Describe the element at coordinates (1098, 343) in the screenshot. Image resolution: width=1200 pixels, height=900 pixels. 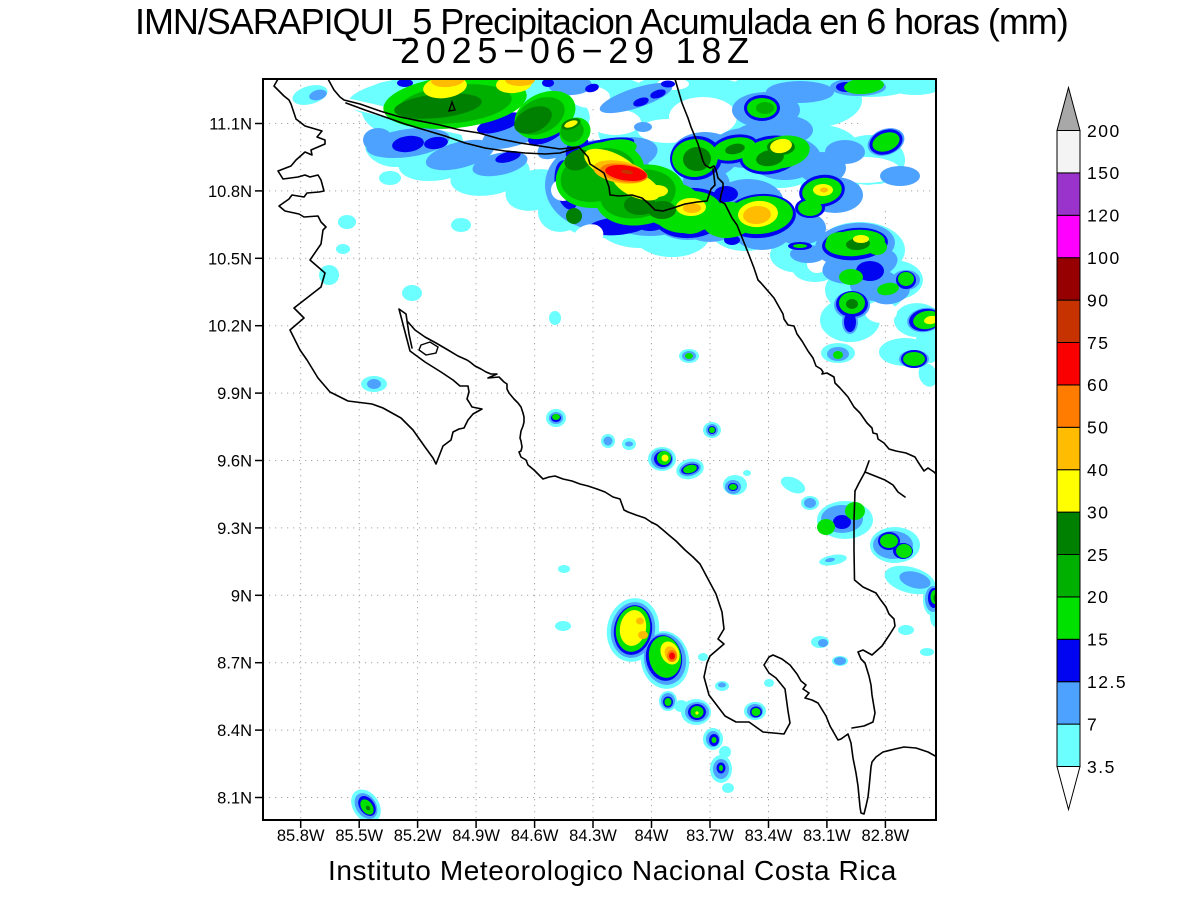
I see `svg-text: 75` at that location.